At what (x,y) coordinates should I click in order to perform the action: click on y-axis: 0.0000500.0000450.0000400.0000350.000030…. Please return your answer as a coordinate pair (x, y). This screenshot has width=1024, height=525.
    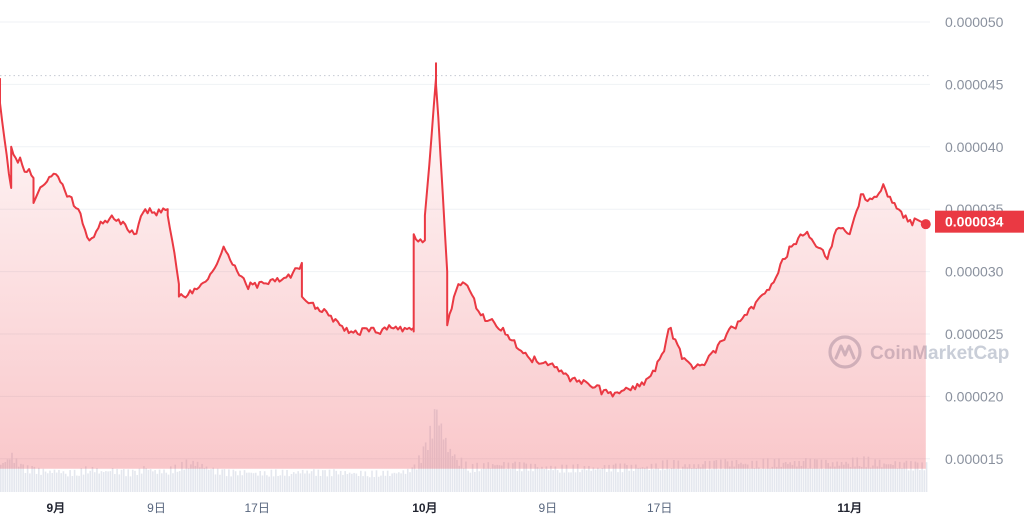
    Looking at the image, I should click on (974, 240).